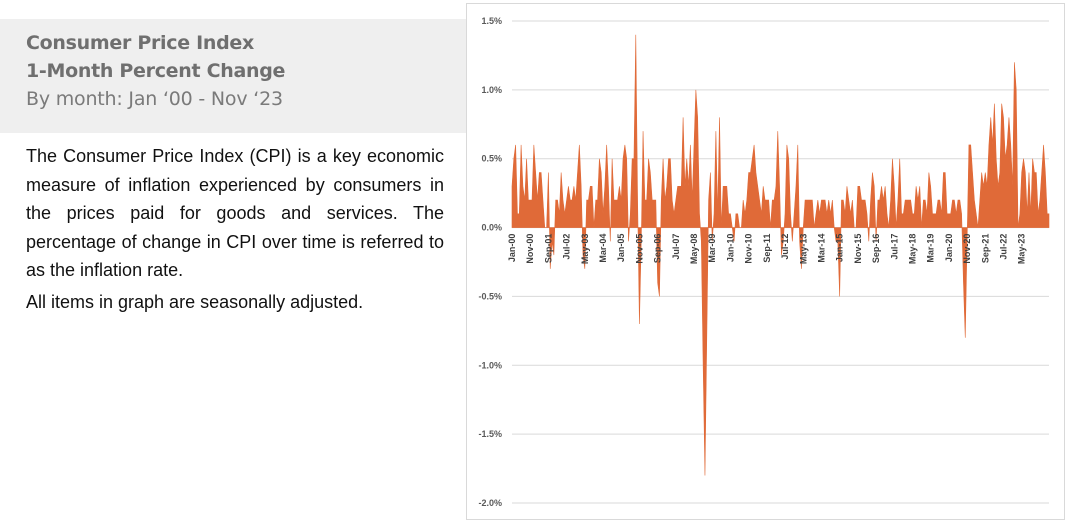  I want to click on x-tick-label: Jan-20, so click(949, 248).